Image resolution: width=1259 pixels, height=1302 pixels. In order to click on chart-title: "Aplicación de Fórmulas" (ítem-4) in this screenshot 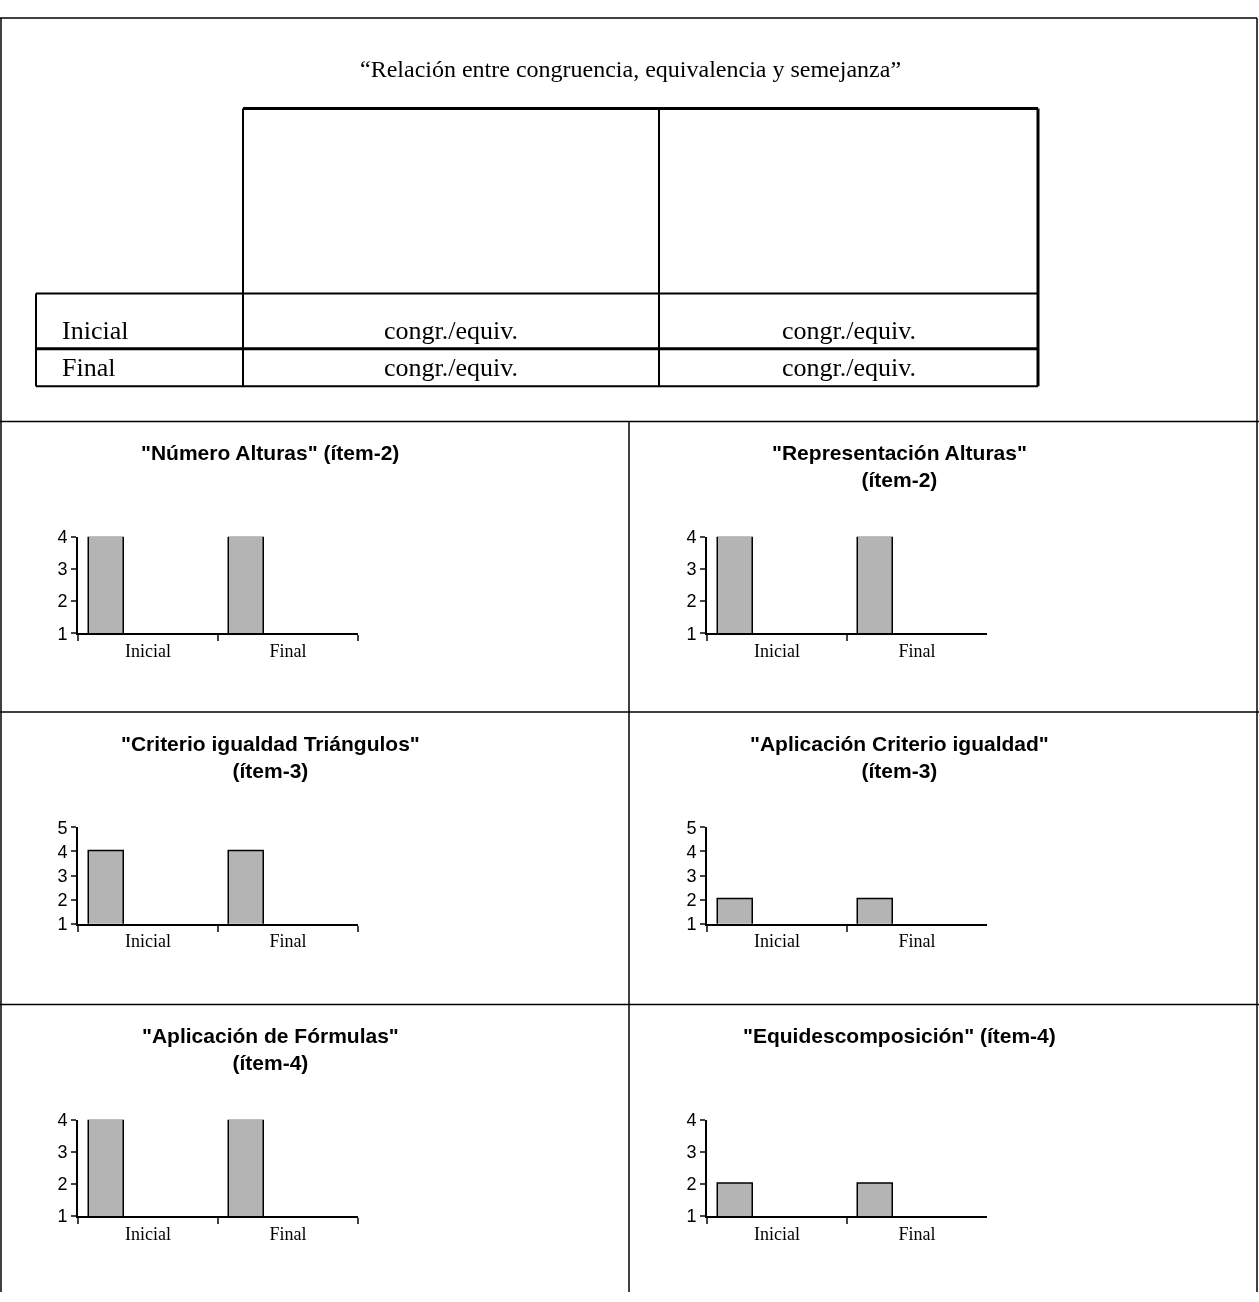, I will do `click(270, 1049)`.